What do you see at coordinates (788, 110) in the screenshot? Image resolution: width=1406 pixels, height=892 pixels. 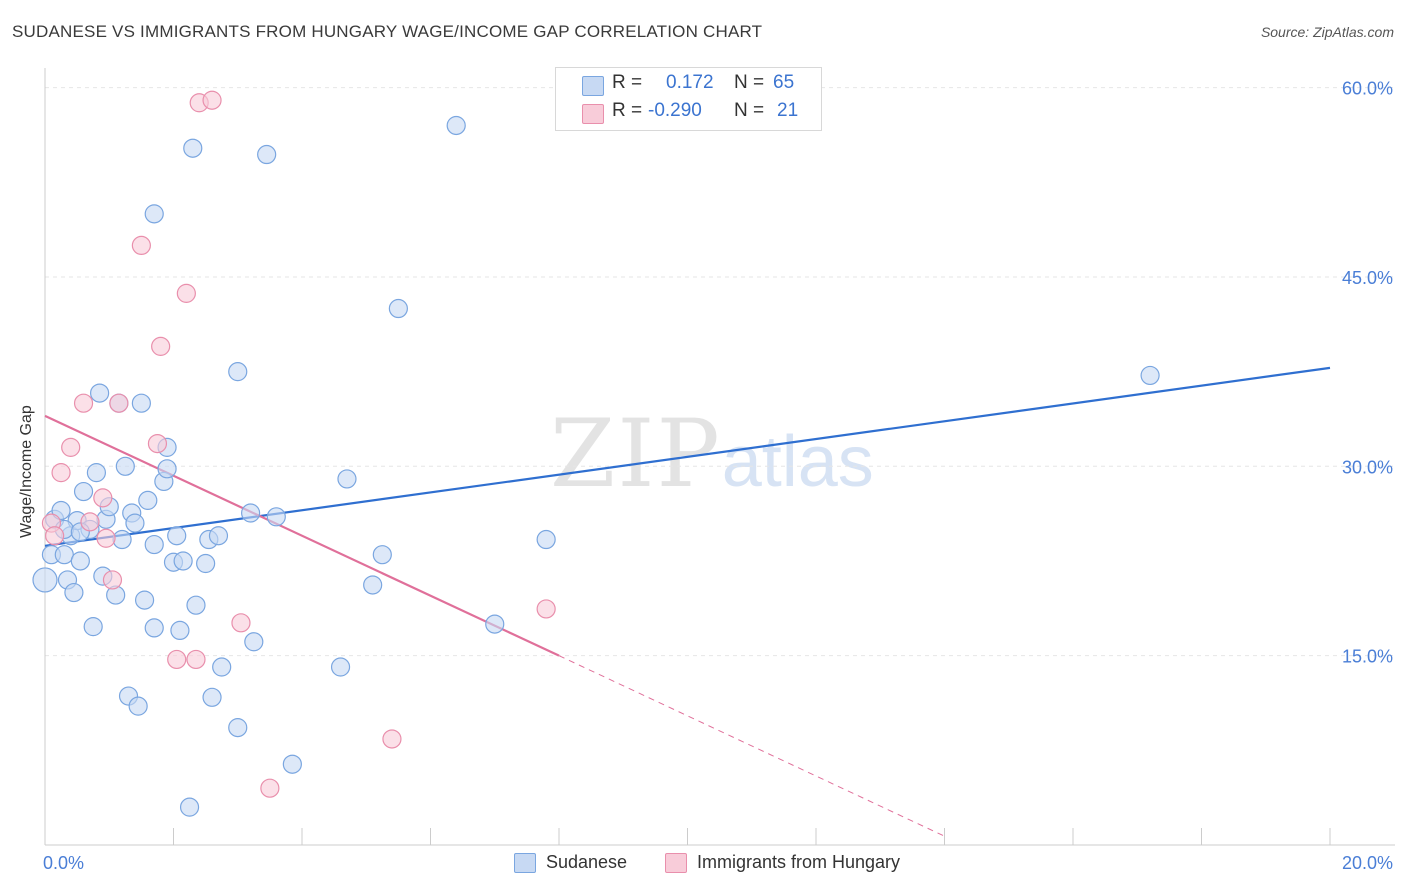 I see `n-value: 21` at bounding box center [788, 110].